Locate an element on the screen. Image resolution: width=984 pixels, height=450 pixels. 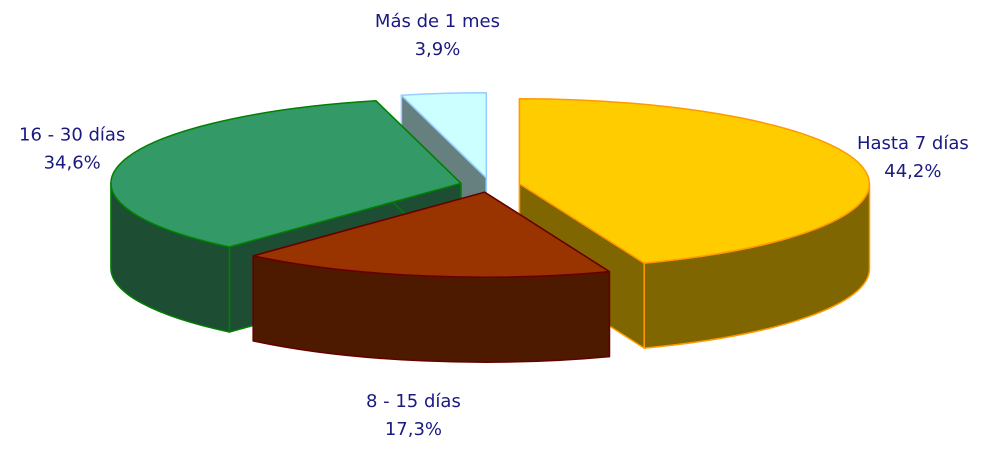
slice-value-label: 44,2% is located at coordinates (912, 171).